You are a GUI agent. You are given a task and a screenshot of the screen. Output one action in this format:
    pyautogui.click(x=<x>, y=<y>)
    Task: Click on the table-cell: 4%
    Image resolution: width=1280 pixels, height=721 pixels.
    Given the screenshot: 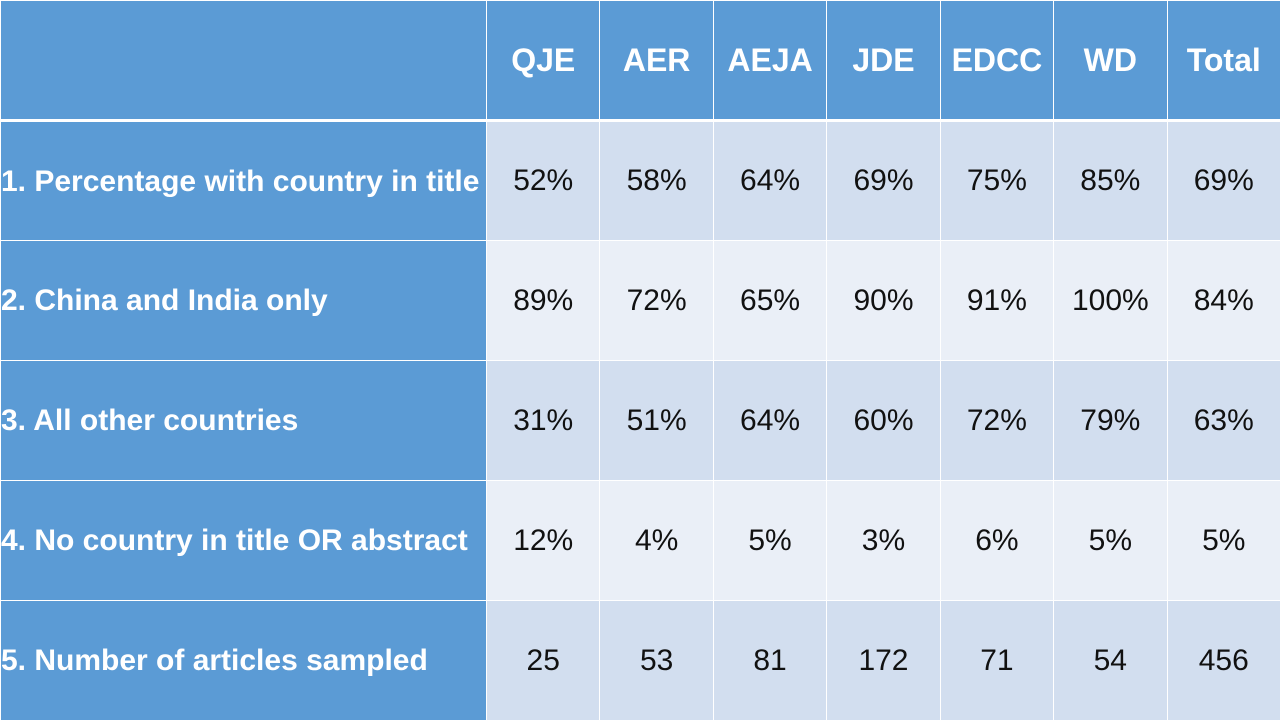 What is the action you would take?
    pyautogui.click(x=656, y=541)
    